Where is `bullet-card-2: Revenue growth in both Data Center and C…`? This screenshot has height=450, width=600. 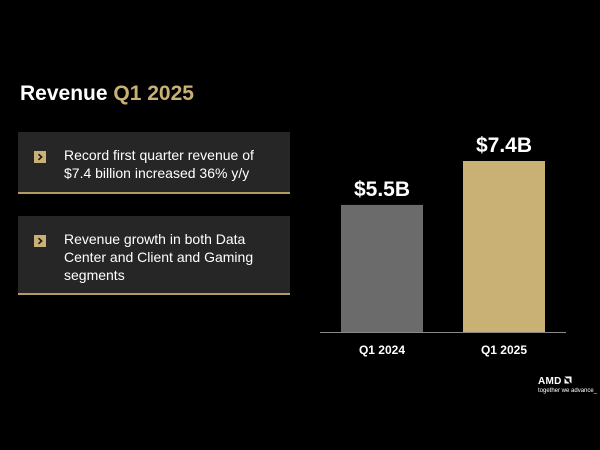
bullet-card-2: Revenue growth in both Data Center and C… is located at coordinates (154, 255).